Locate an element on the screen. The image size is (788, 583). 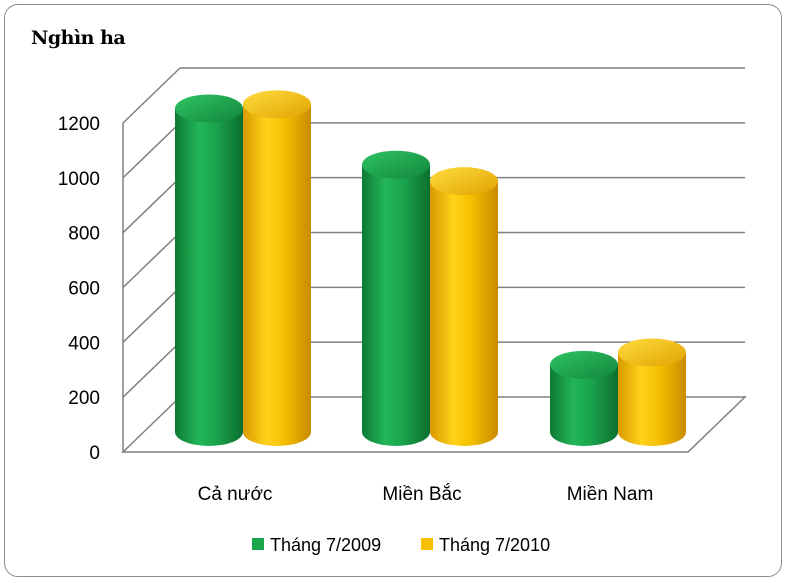
y-tick-label: 1000 is located at coordinates (79, 179).